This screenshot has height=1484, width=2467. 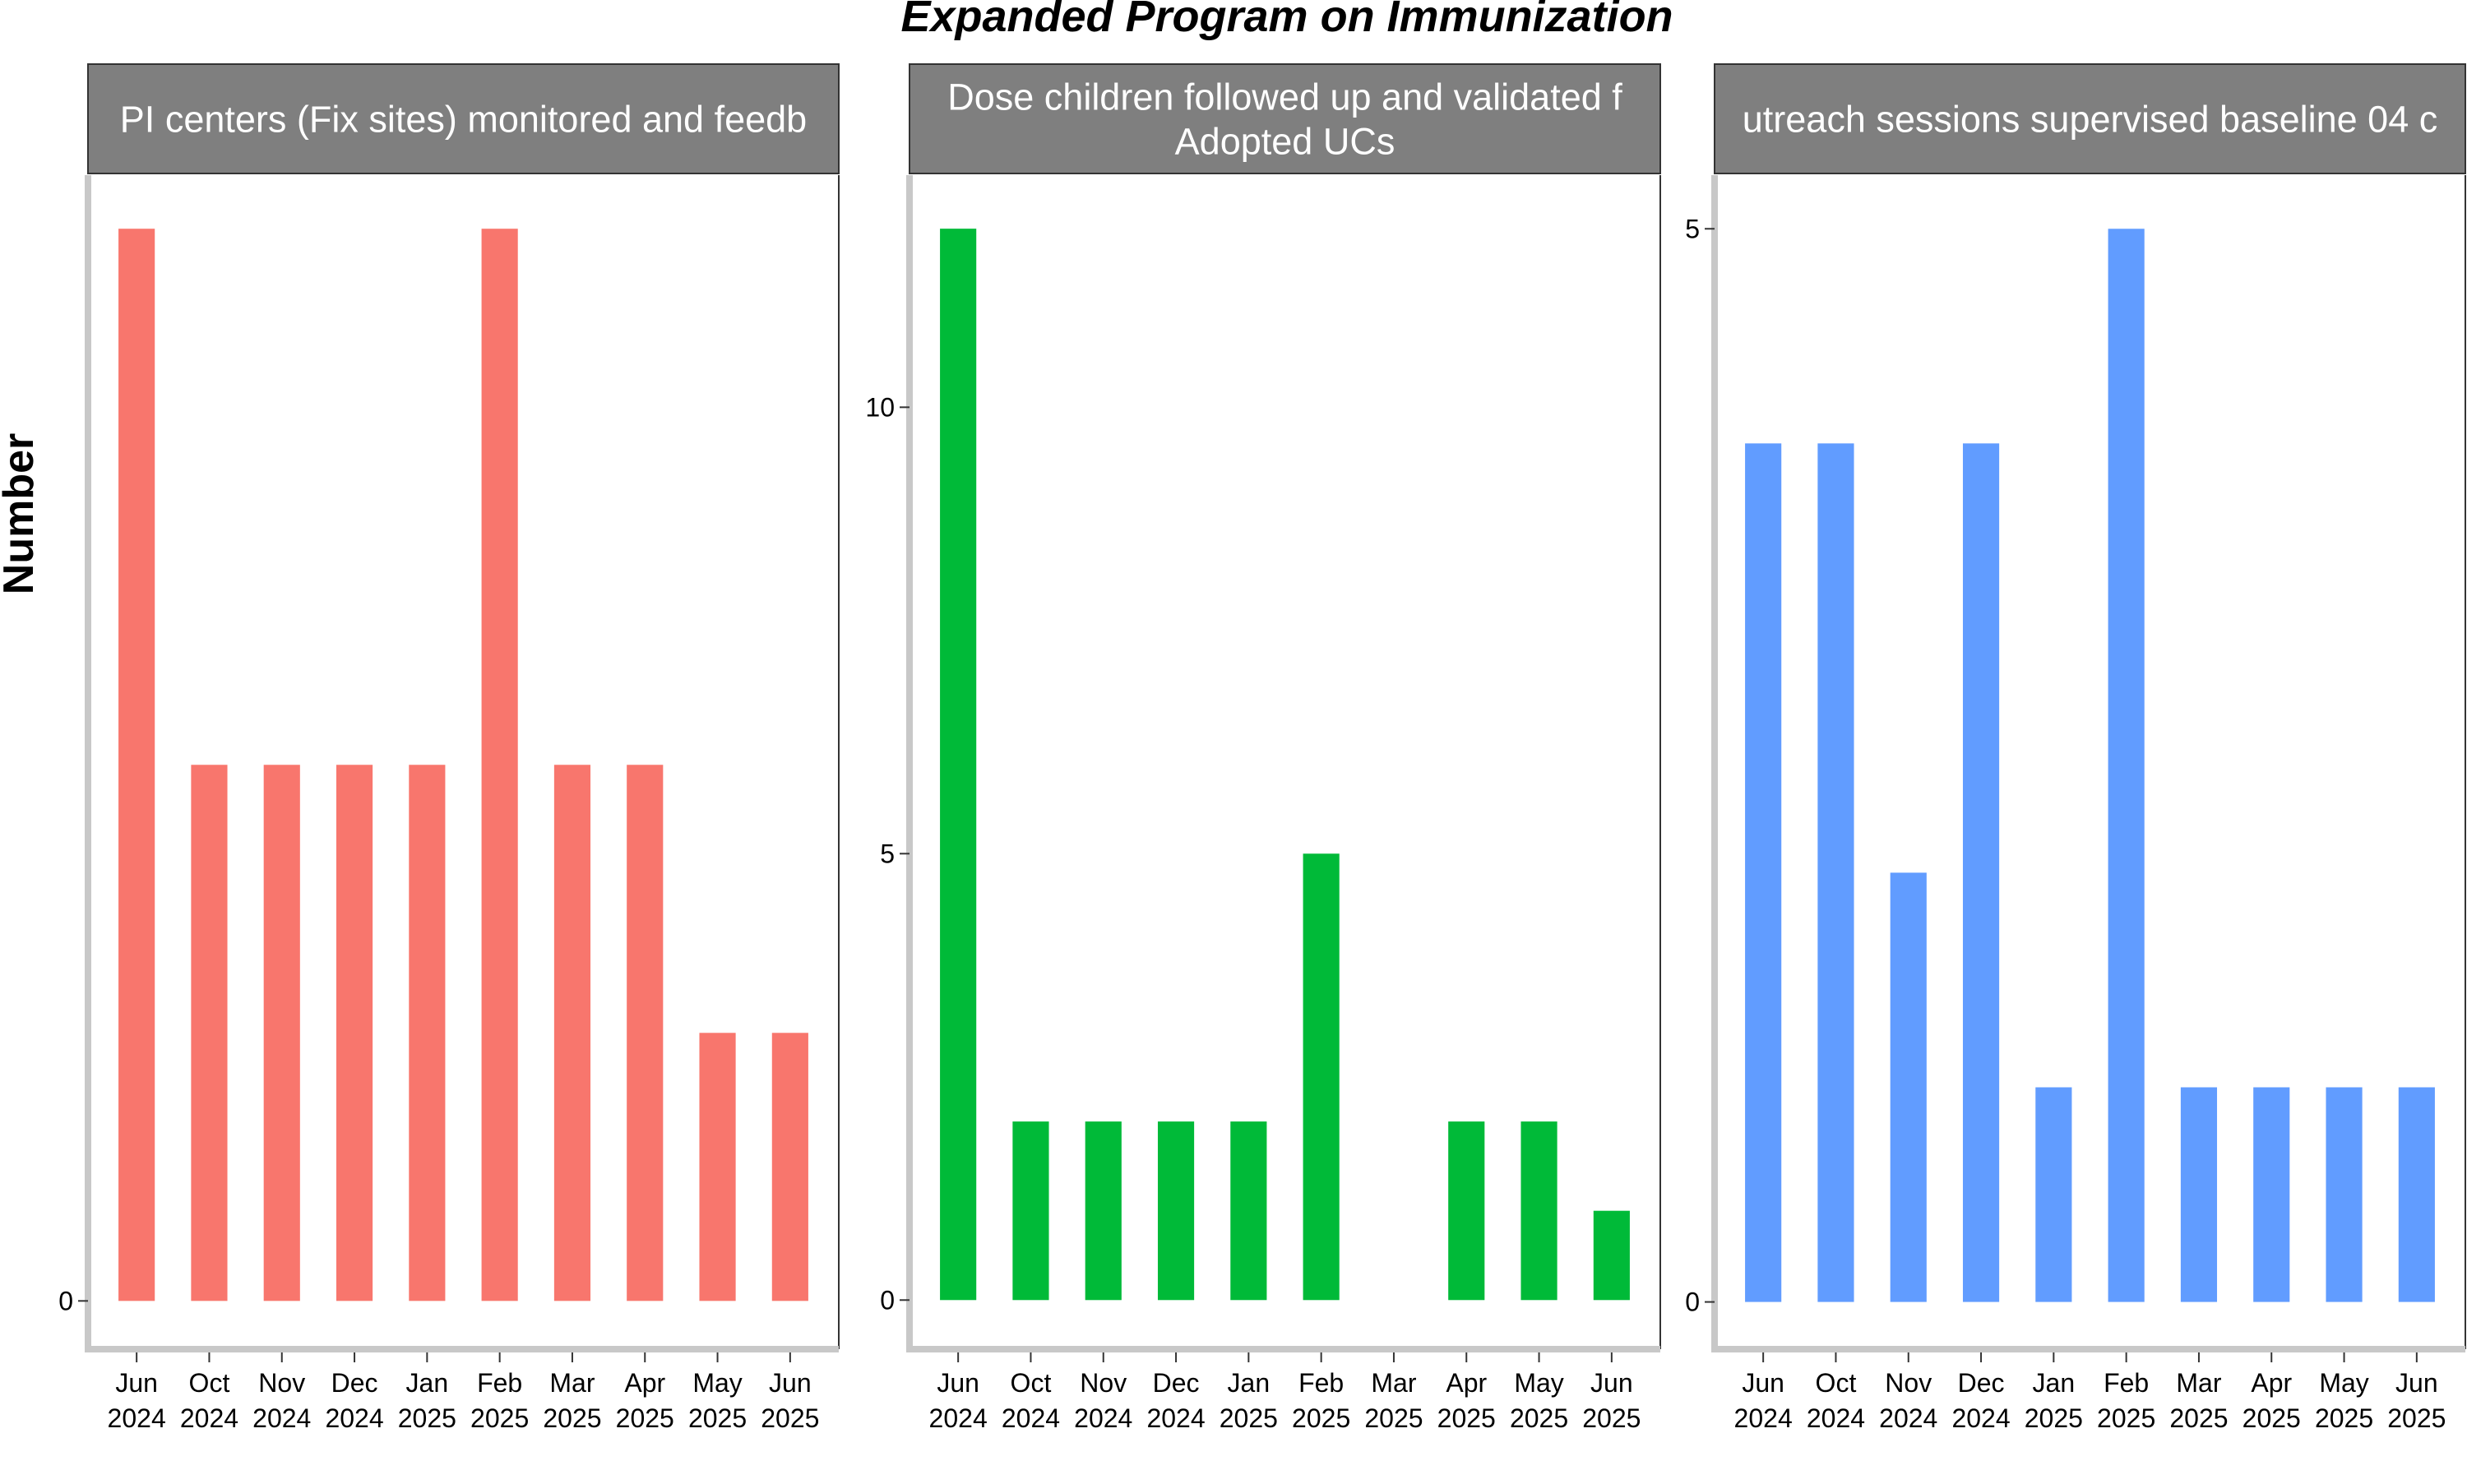 What do you see at coordinates (880, 407) in the screenshot?
I see `y-tick-label: 10` at bounding box center [880, 407].